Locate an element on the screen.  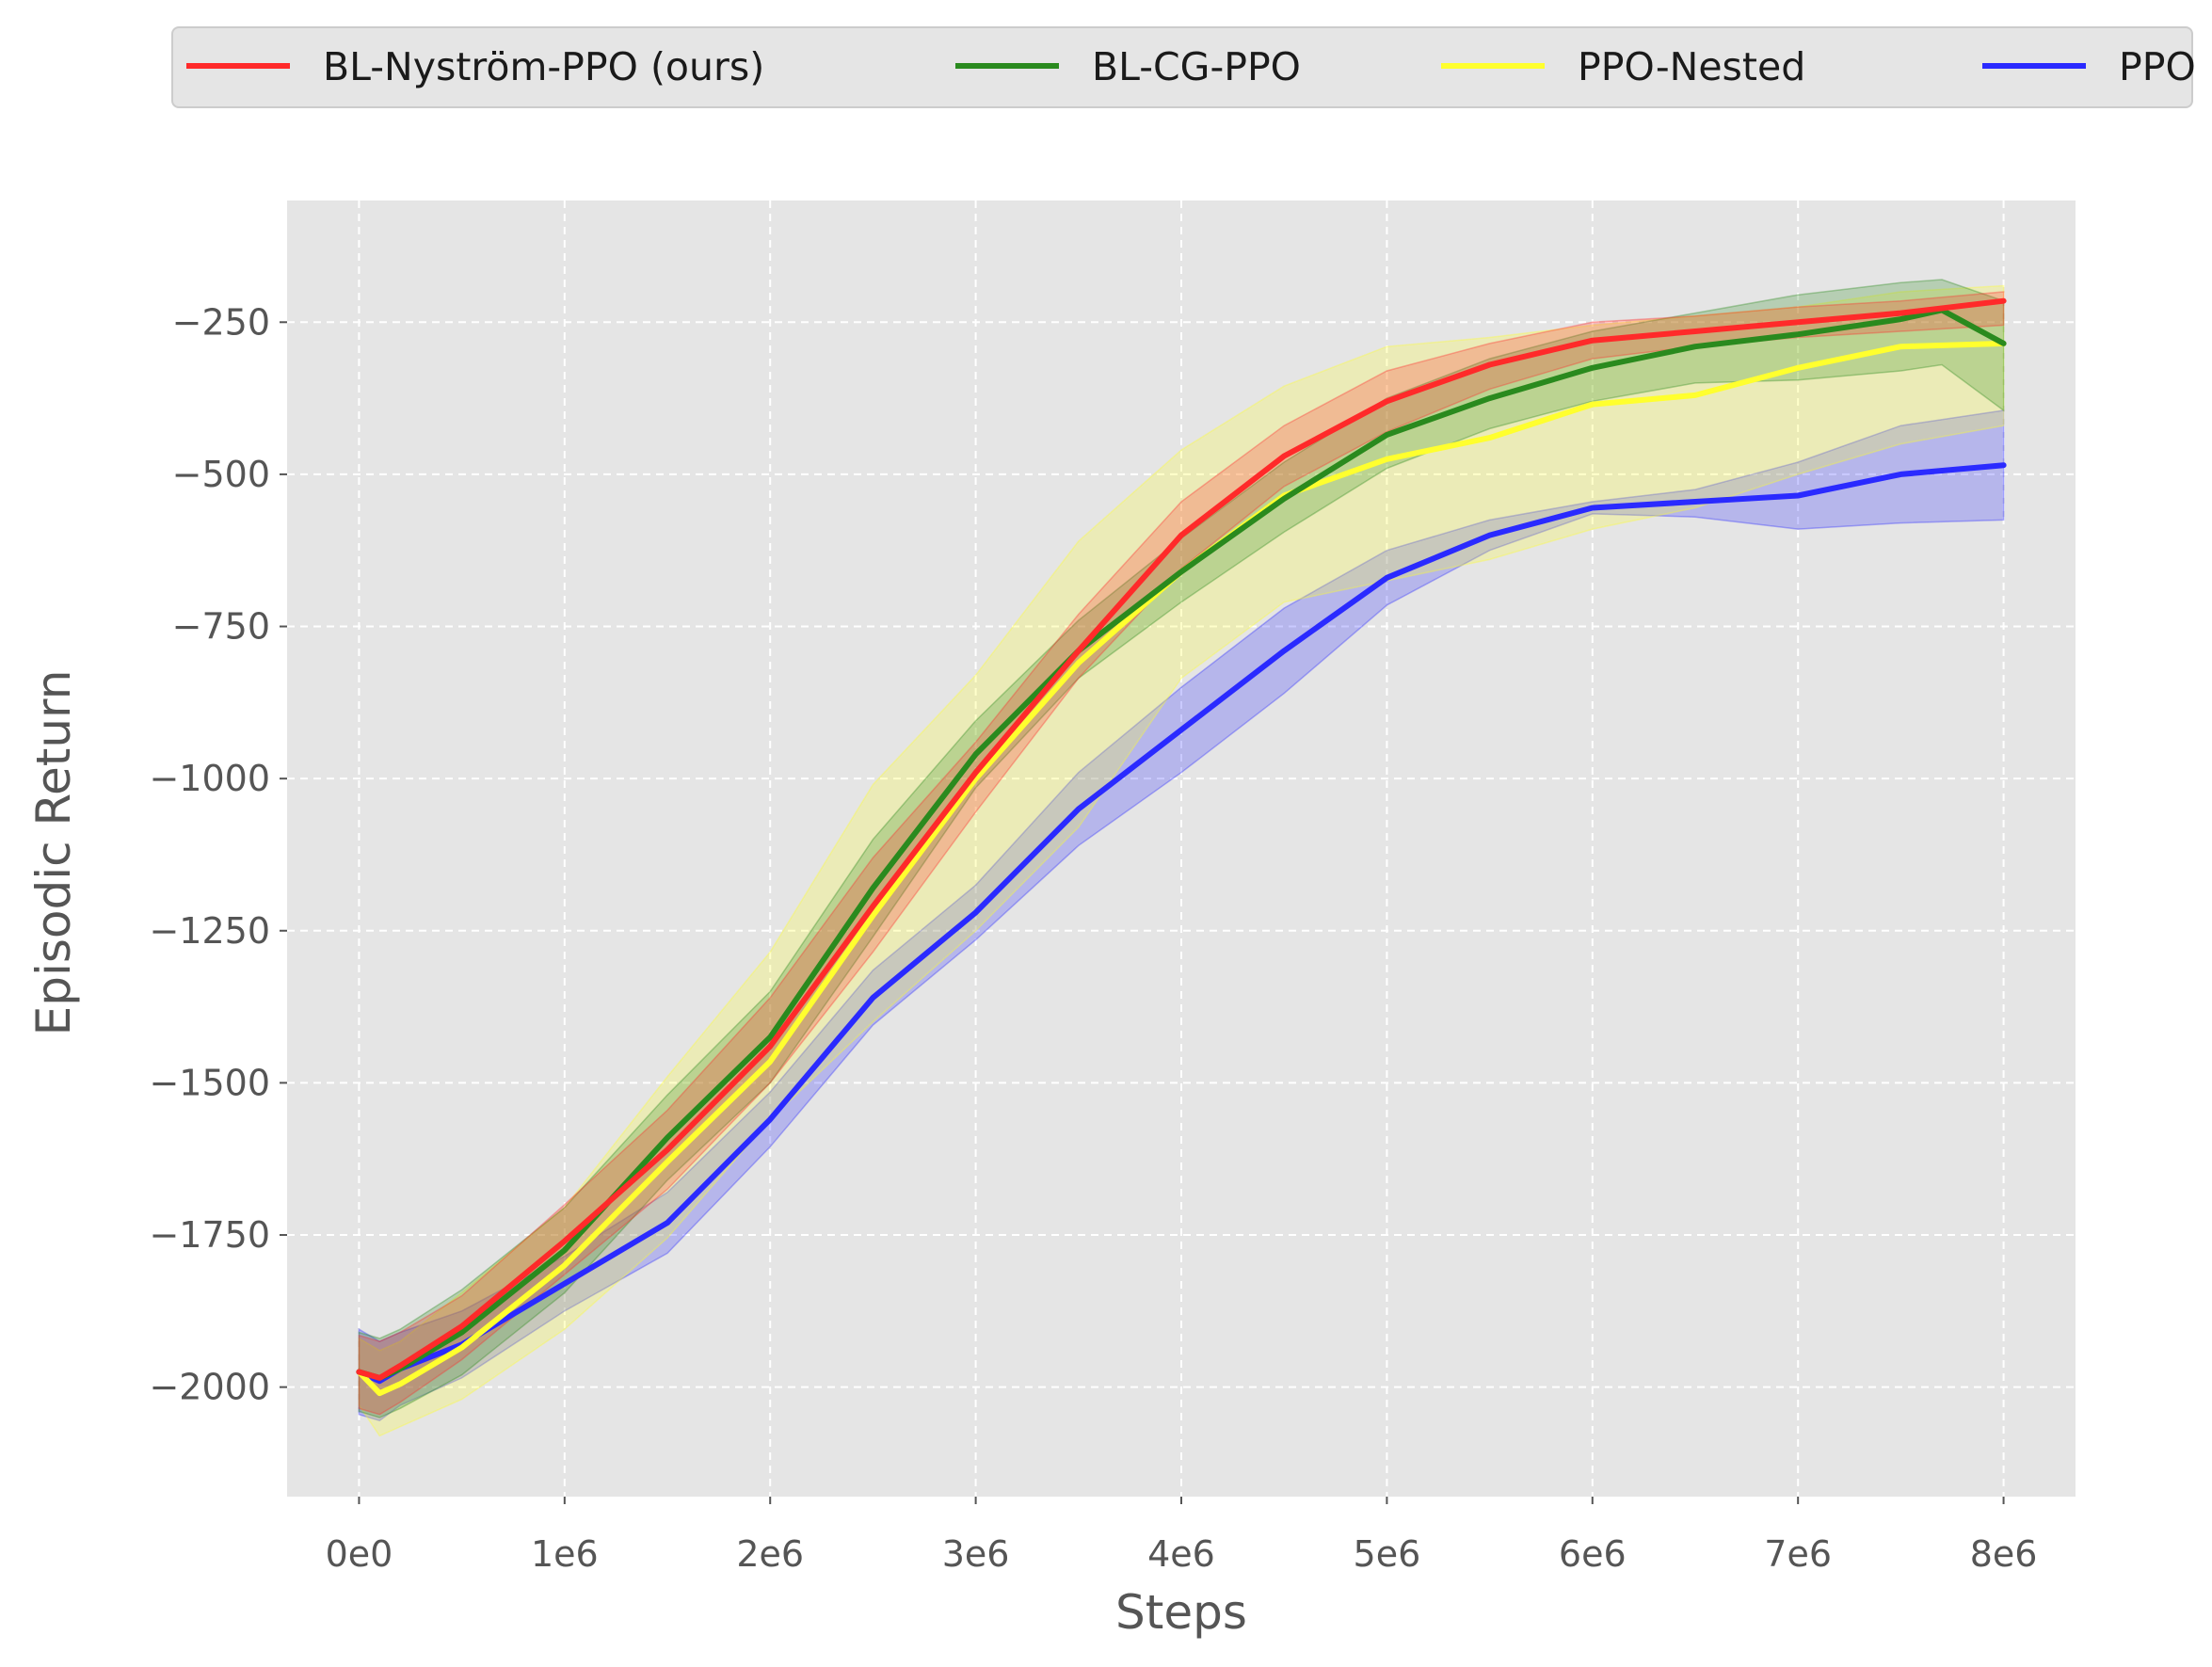
legend-label: BL-Nyström-PPO (ours) is located at coordinates (543, 66).